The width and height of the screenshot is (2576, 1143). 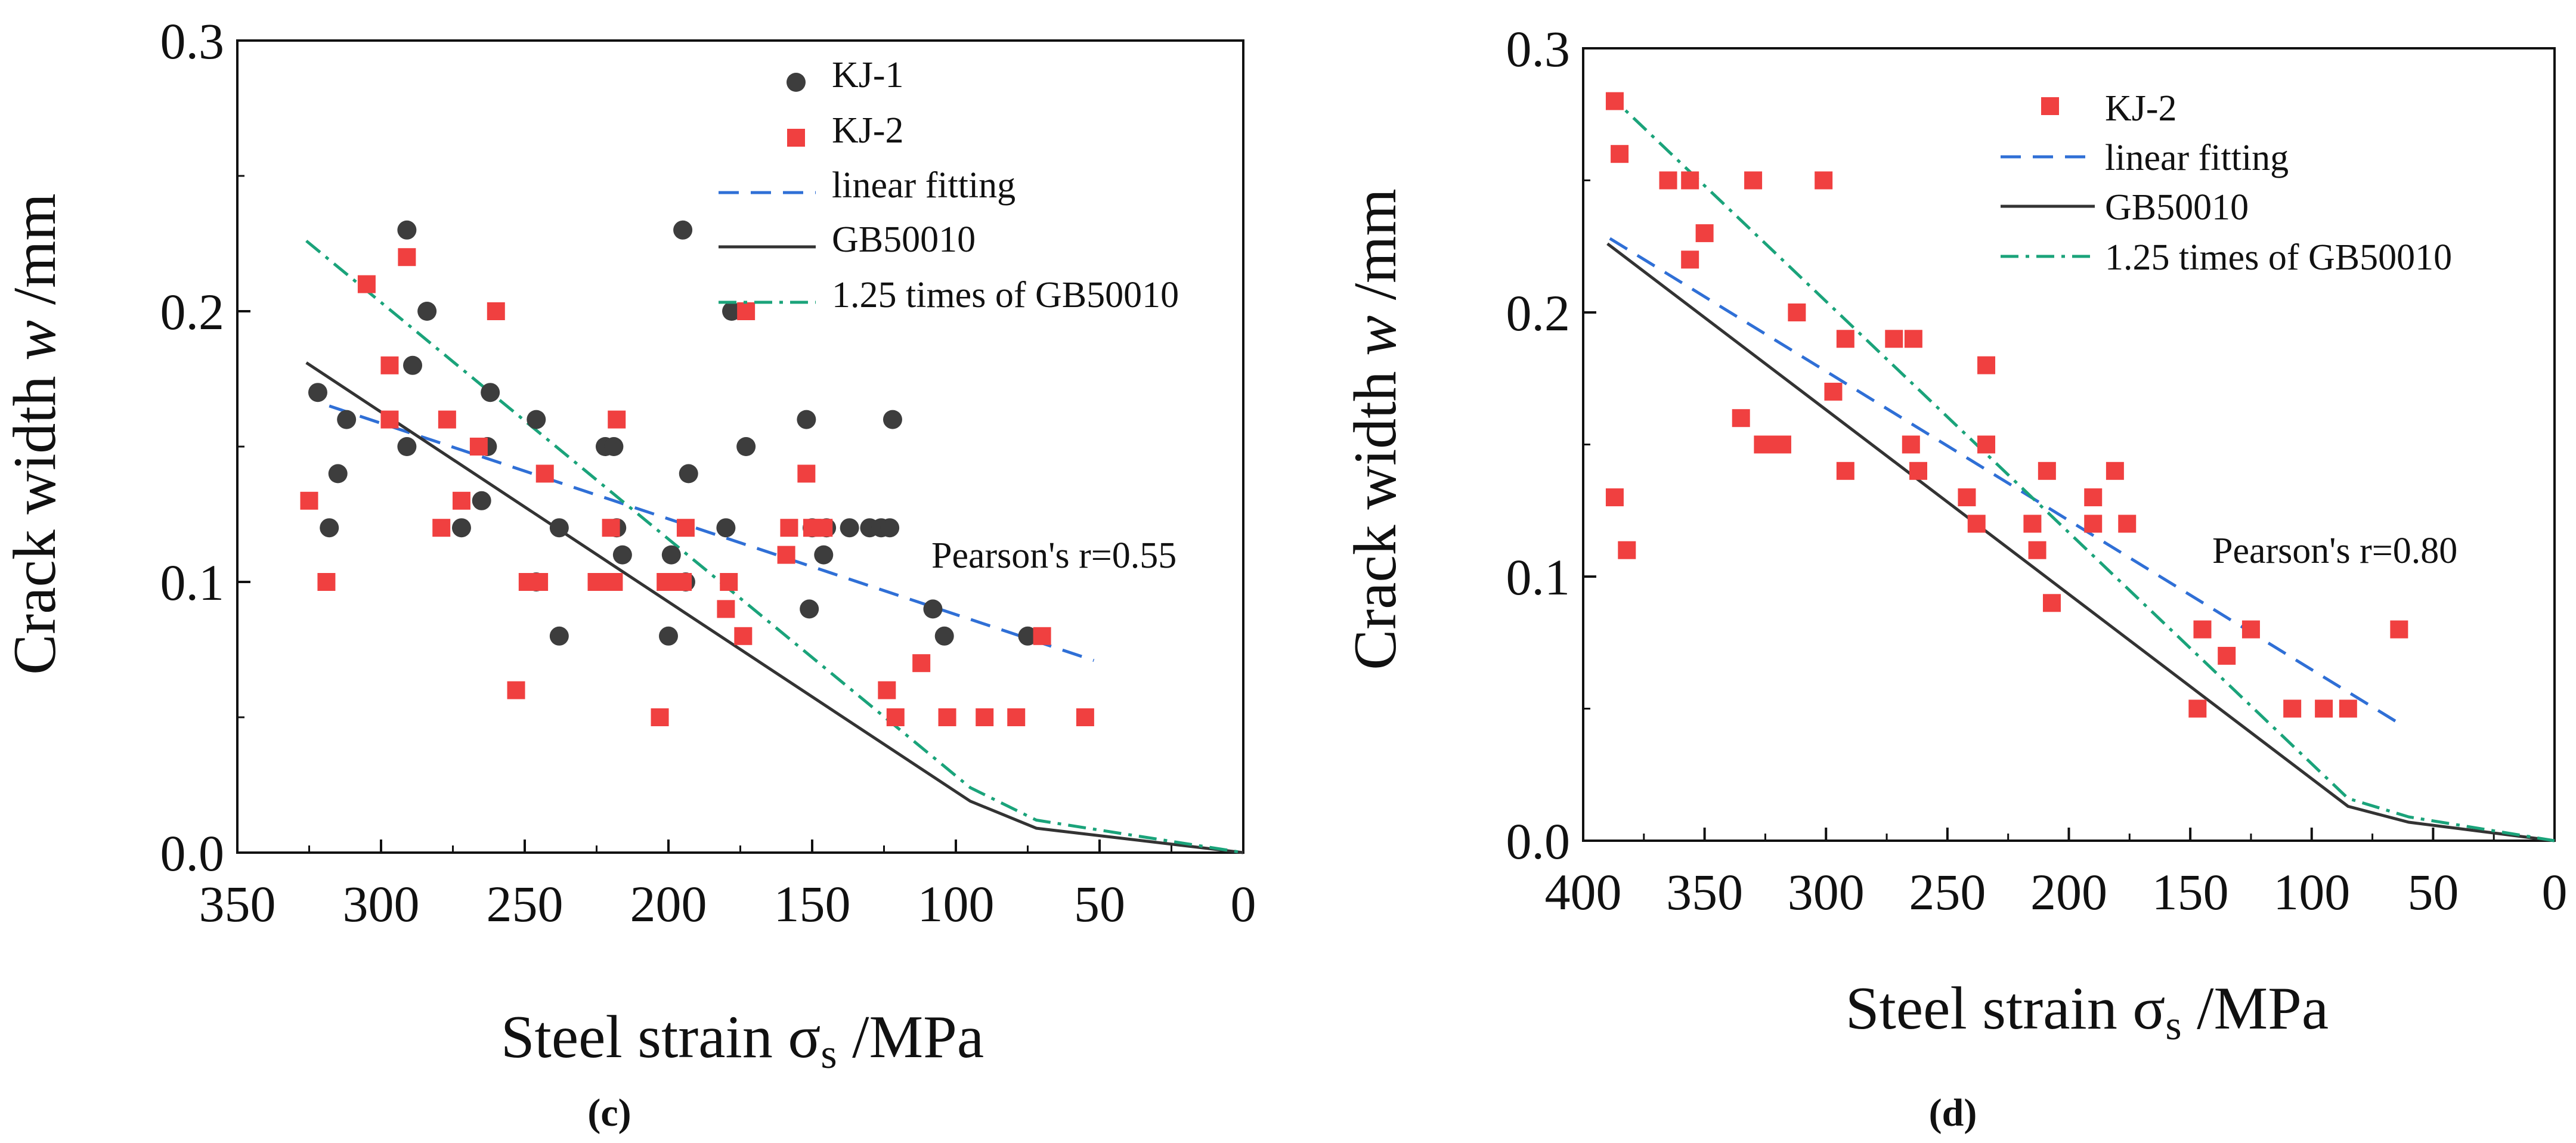 What do you see at coordinates (1005, 295) in the screenshot?
I see `legend-label-gb50010-125-c: 1.25 times of GB50010` at bounding box center [1005, 295].